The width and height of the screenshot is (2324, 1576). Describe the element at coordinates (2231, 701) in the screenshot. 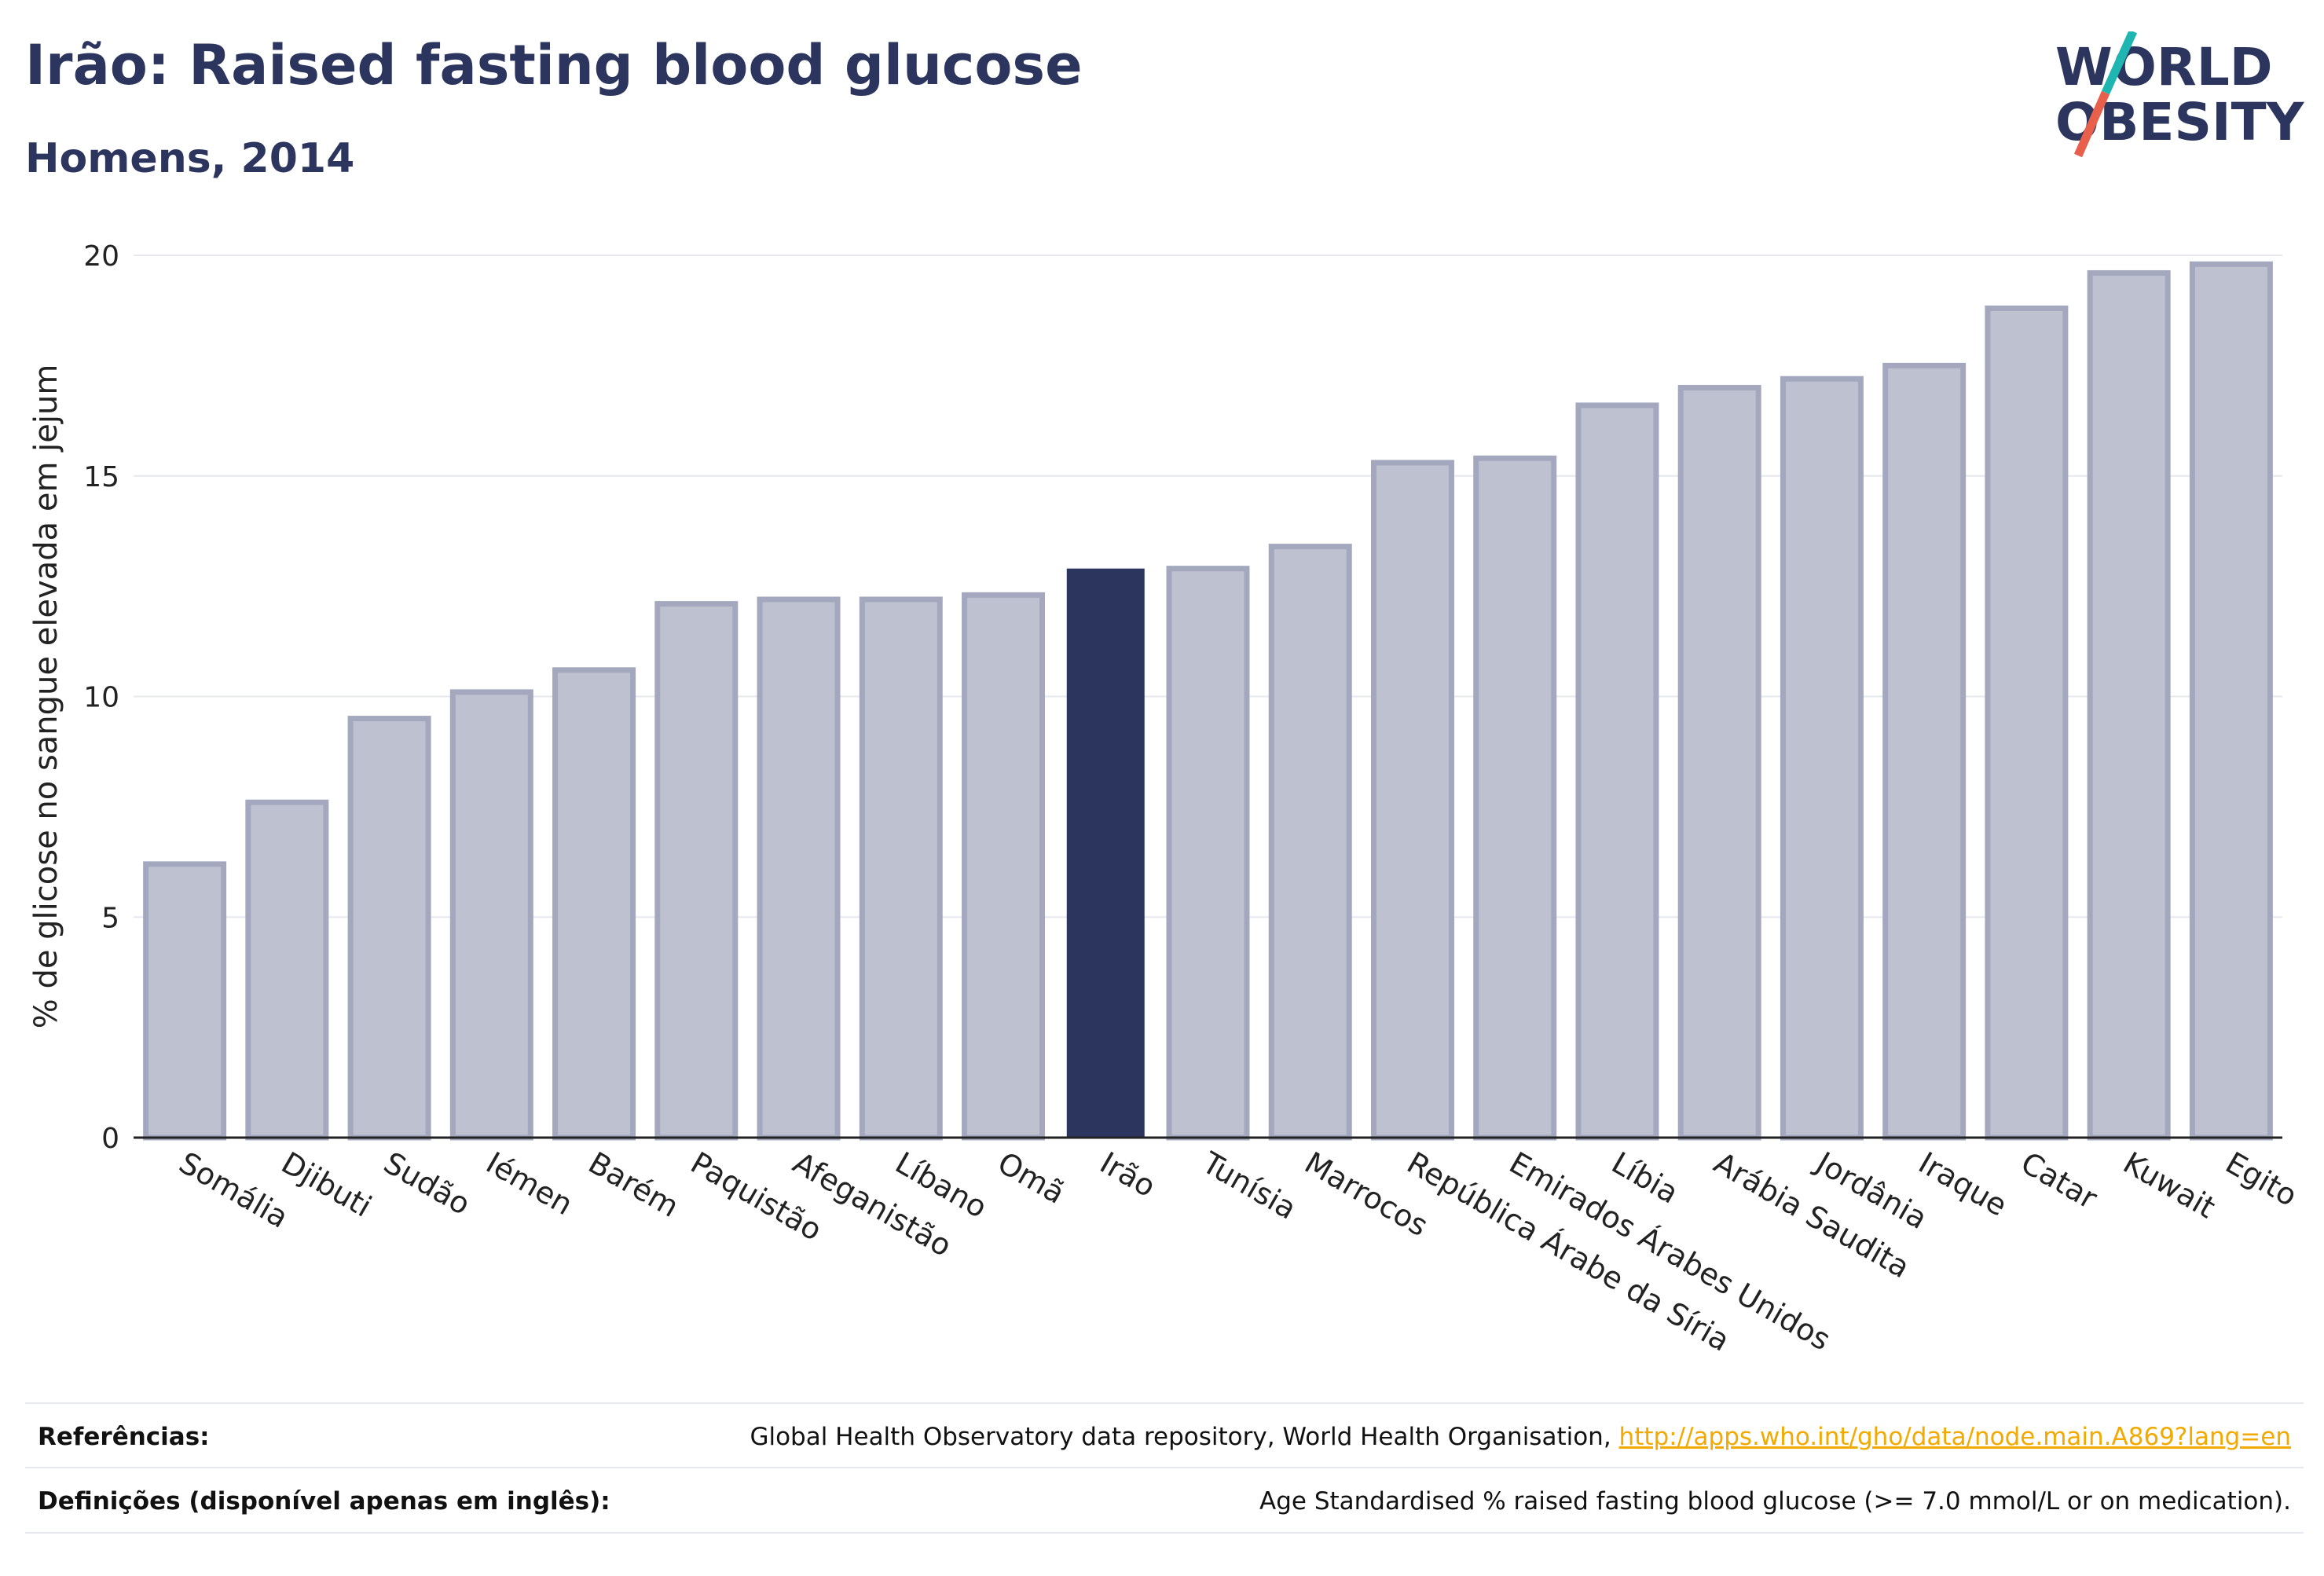

I see `bar-egito` at that location.